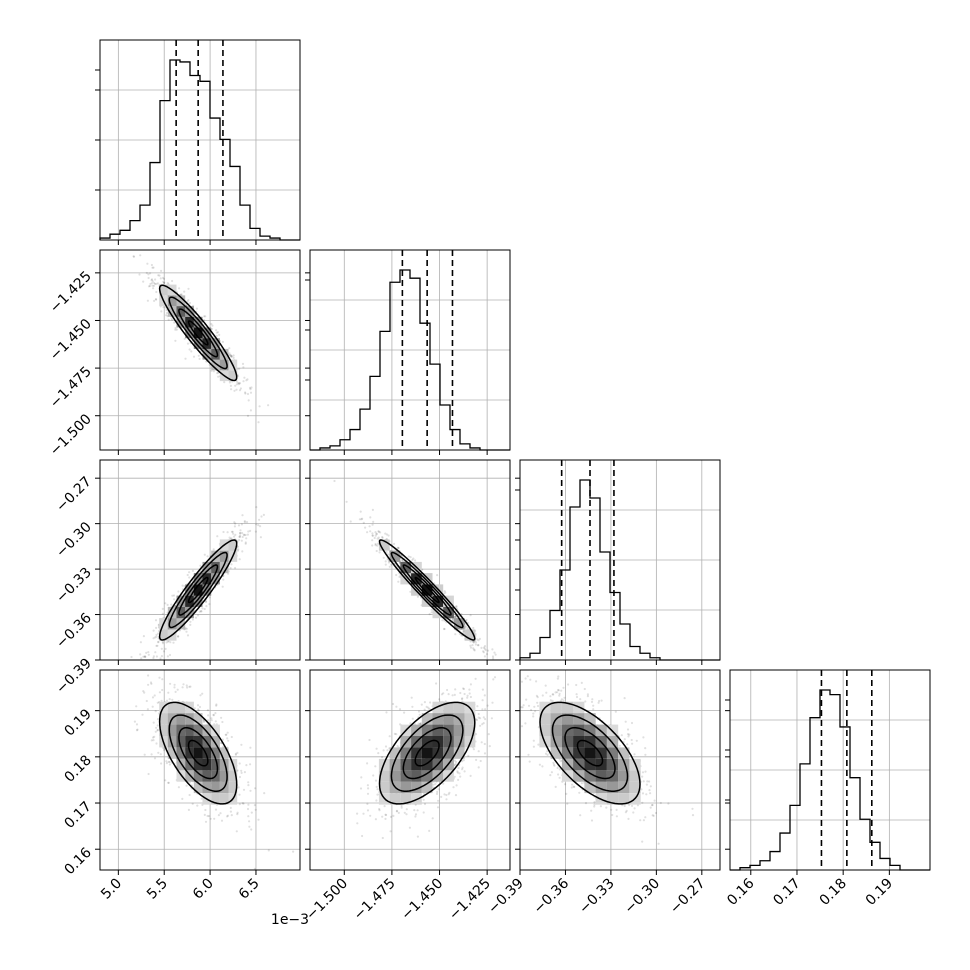  What do you see at coordinates (74, 586) in the screenshot?
I see `y-tick-label: −0.33` at bounding box center [74, 586].